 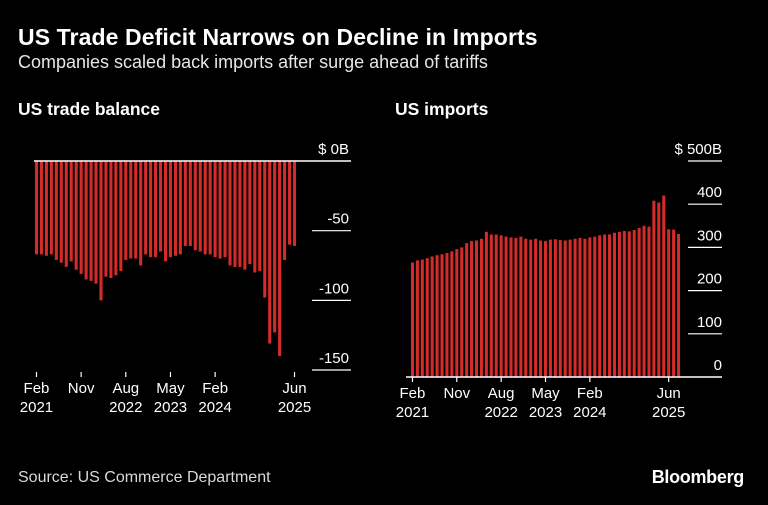 I want to click on trade-balance-x-tick-year: 2021, so click(x=36, y=407).